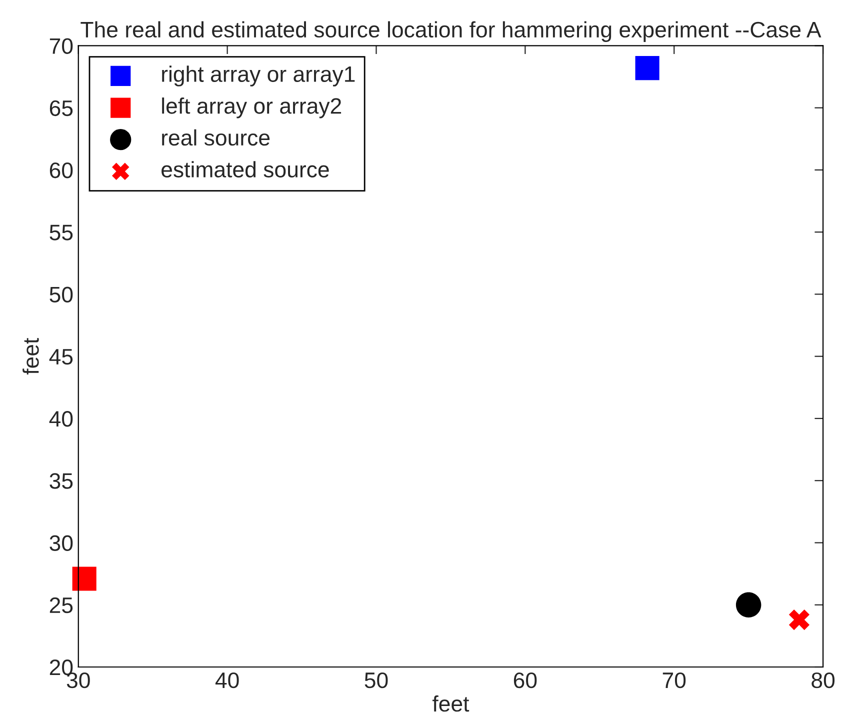 This screenshot has width=852, height=725. What do you see at coordinates (823, 680) in the screenshot?
I see `x-tick-label: 80` at bounding box center [823, 680].